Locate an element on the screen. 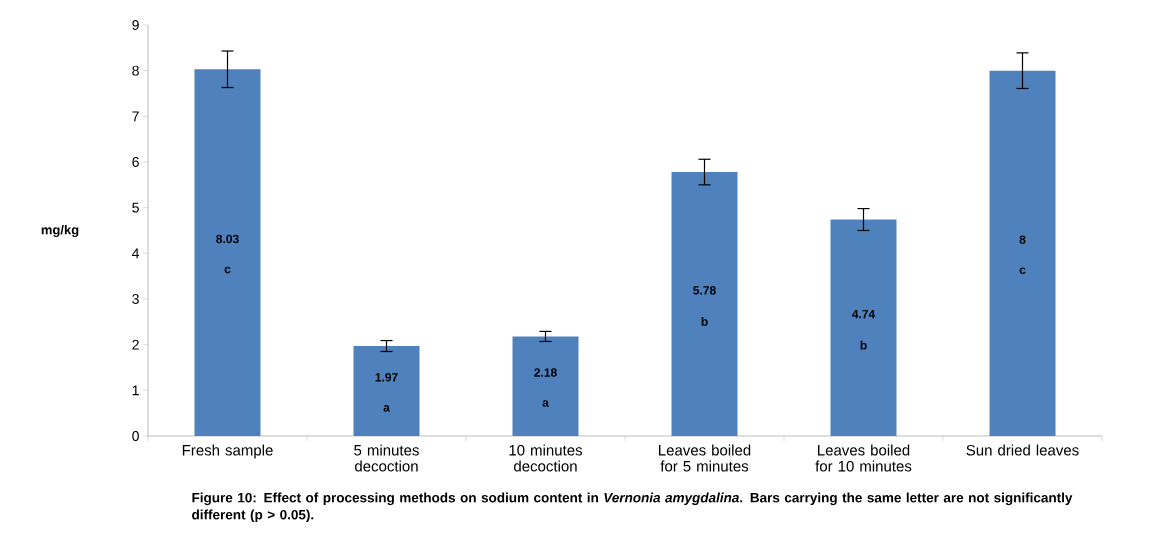 Image resolution: width=1149 pixels, height=545 pixels. text: Figure 10: Effect of processing methods on sodium content in Vernonia amygdalina. Bars carrying the same letter are not significantly different (p > 0.05). is located at coordinates (632, 507).